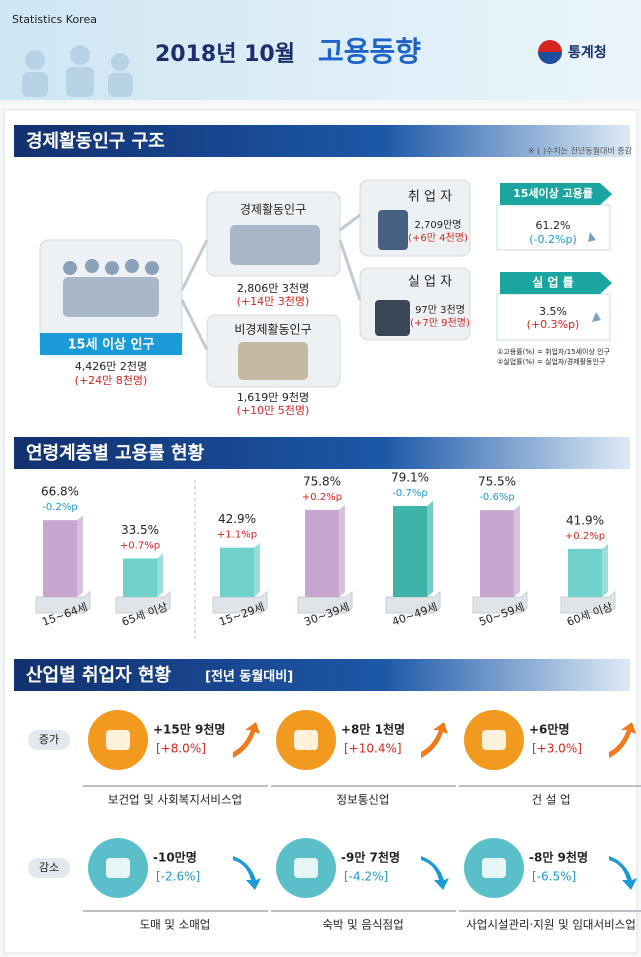 The image size is (641, 957). Describe the element at coordinates (59, 507) in the screenshot. I see `change-label: -0.2%p` at that location.